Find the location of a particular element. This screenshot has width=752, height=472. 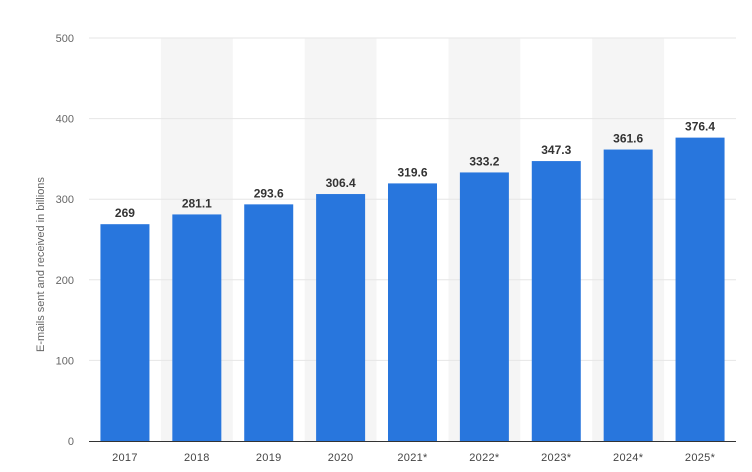

y-tick-label: 500 is located at coordinates (65, 39).